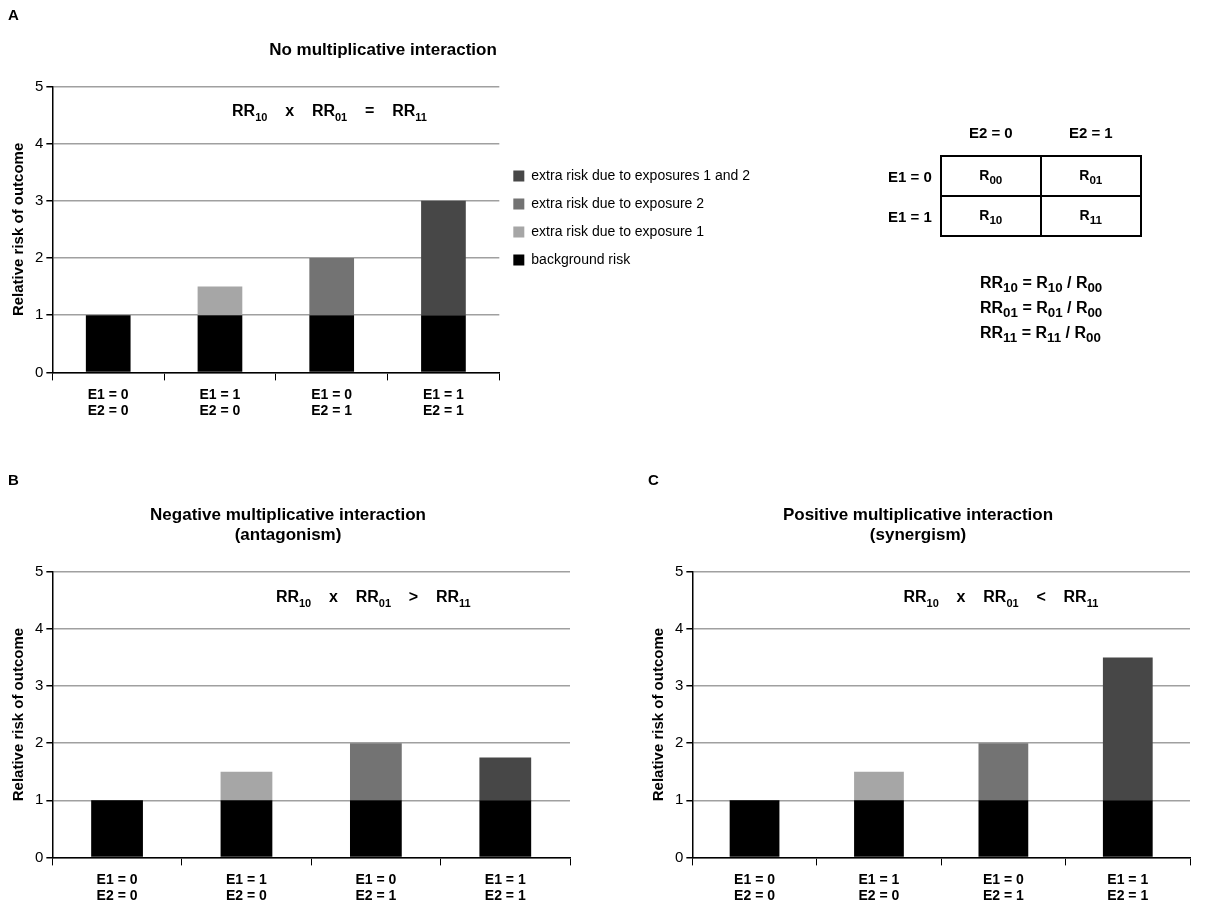  Describe the element at coordinates (13, 14) in the screenshot. I see `text: A` at that location.